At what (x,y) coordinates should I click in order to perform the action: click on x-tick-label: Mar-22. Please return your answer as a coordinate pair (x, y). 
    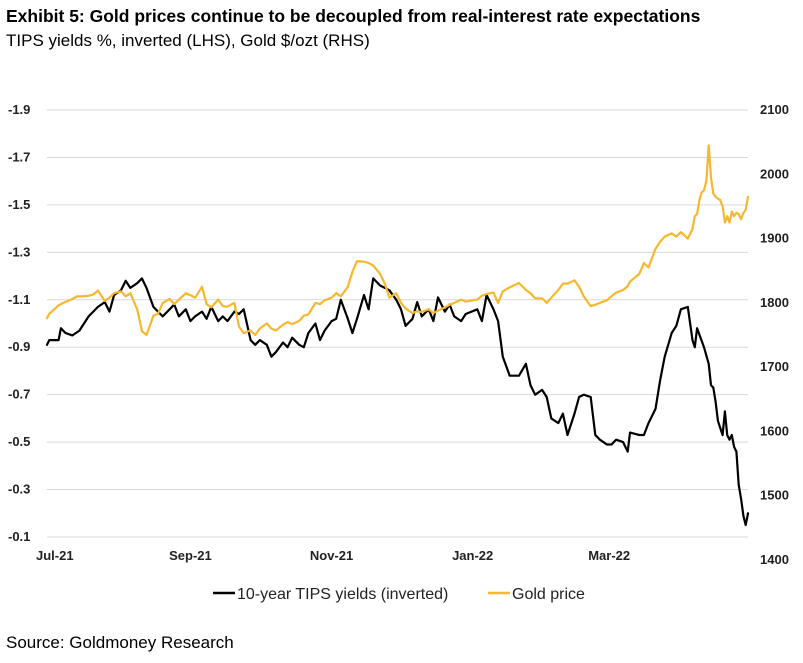
    Looking at the image, I should click on (609, 555).